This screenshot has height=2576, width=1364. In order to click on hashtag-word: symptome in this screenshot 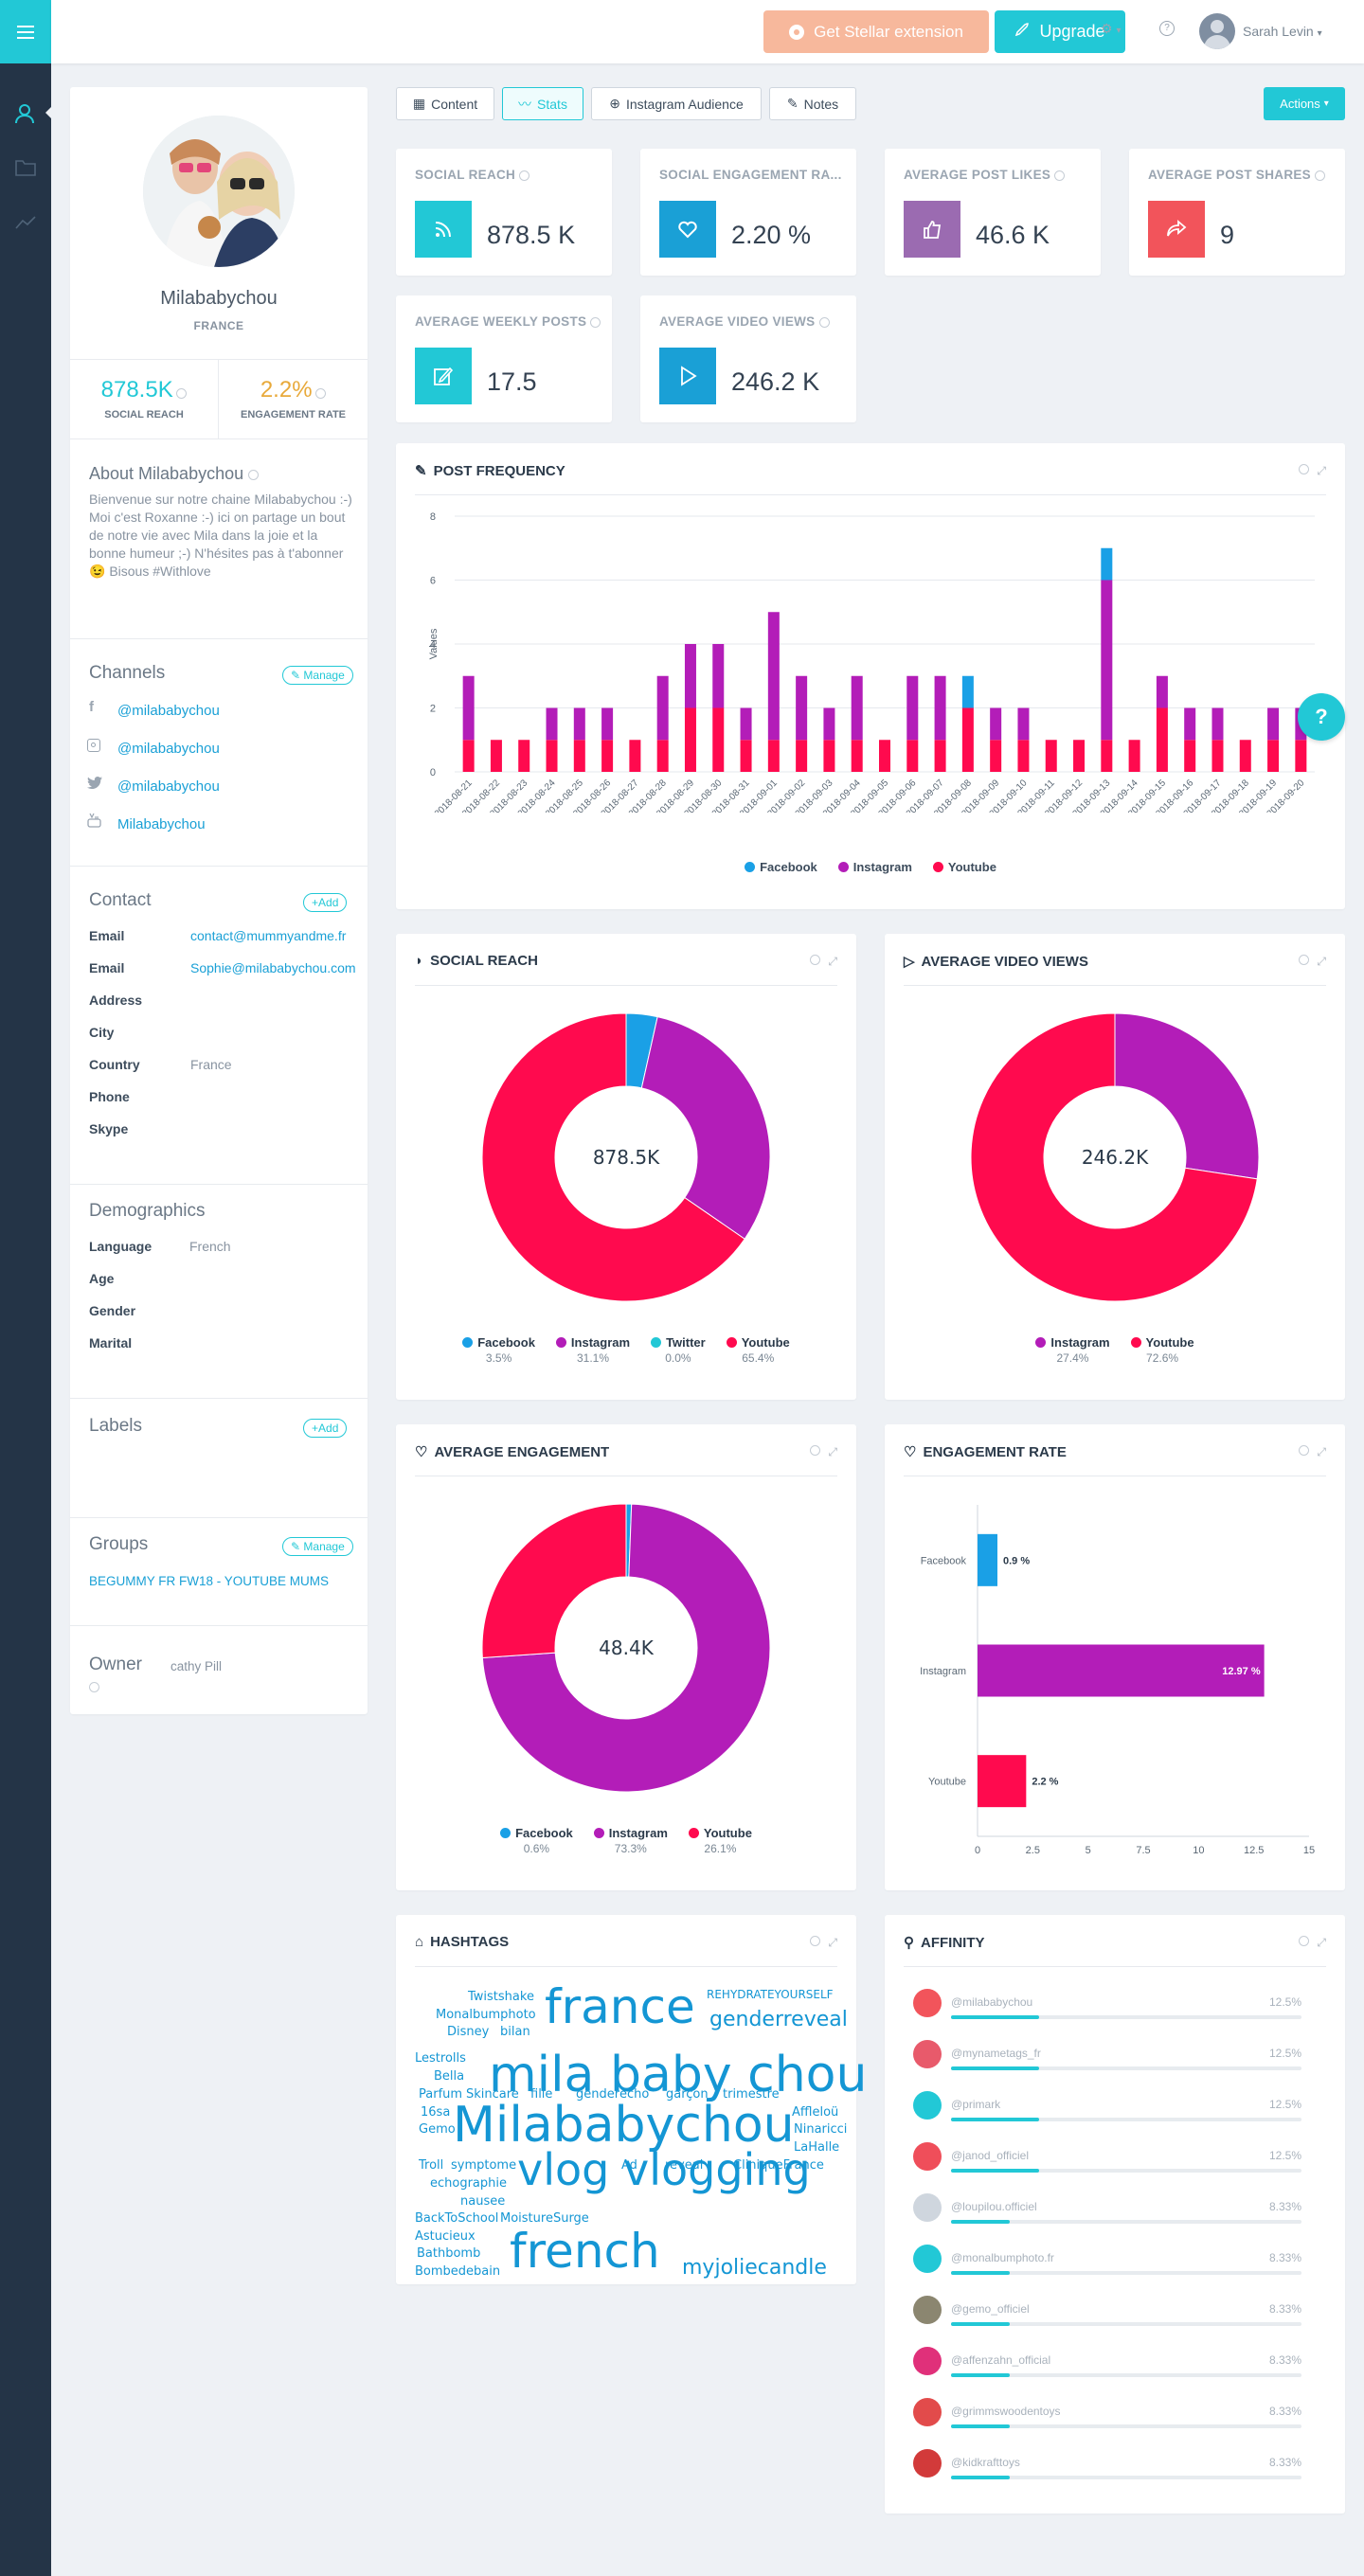, I will do `click(484, 2165)`.